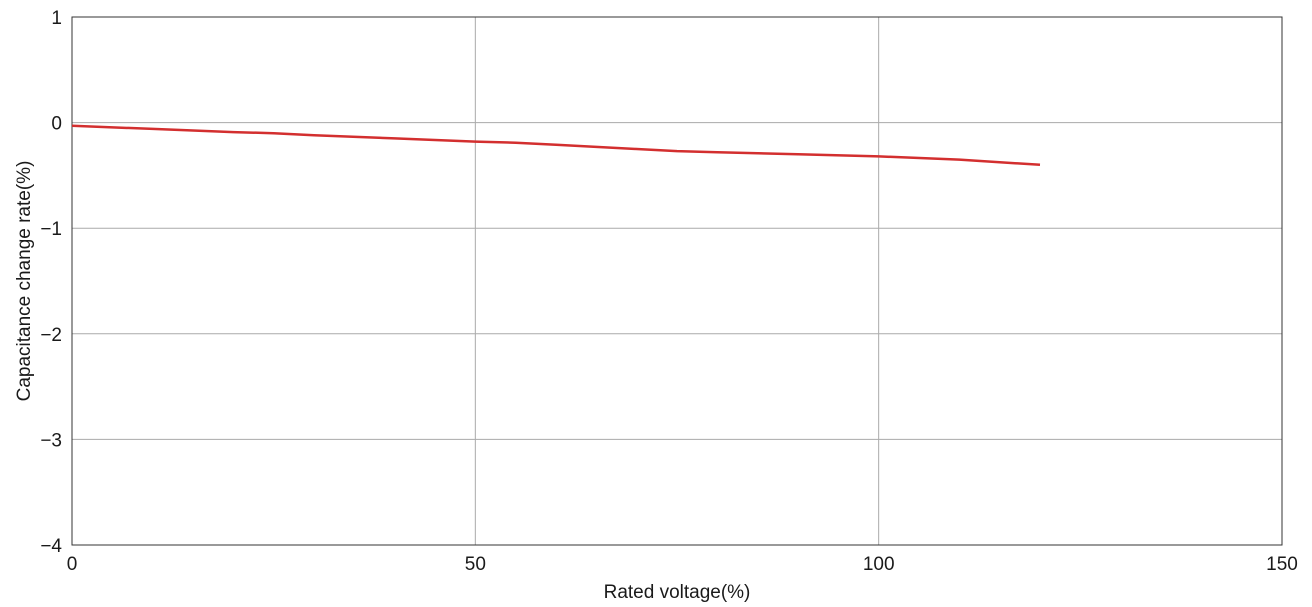 The image size is (1312, 607). I want to click on x-tick-labels: 0 50 100 150, so click(682, 564).